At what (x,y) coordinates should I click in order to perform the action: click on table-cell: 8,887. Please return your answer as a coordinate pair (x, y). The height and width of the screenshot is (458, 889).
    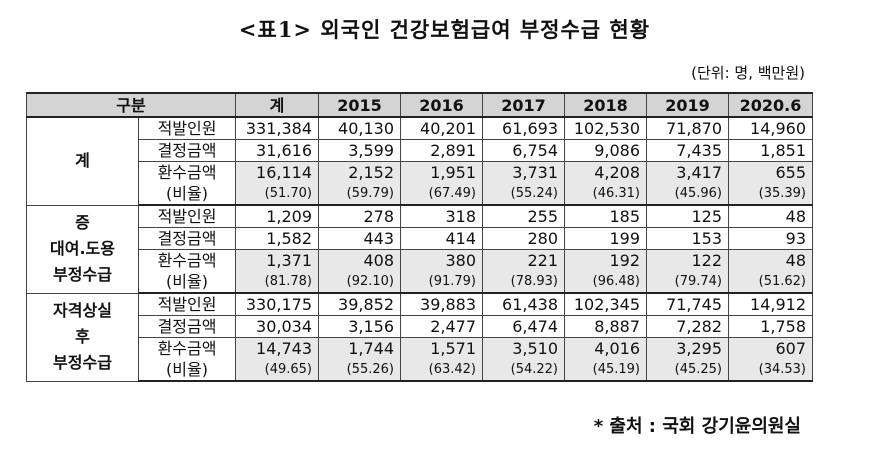
    Looking at the image, I should click on (606, 326).